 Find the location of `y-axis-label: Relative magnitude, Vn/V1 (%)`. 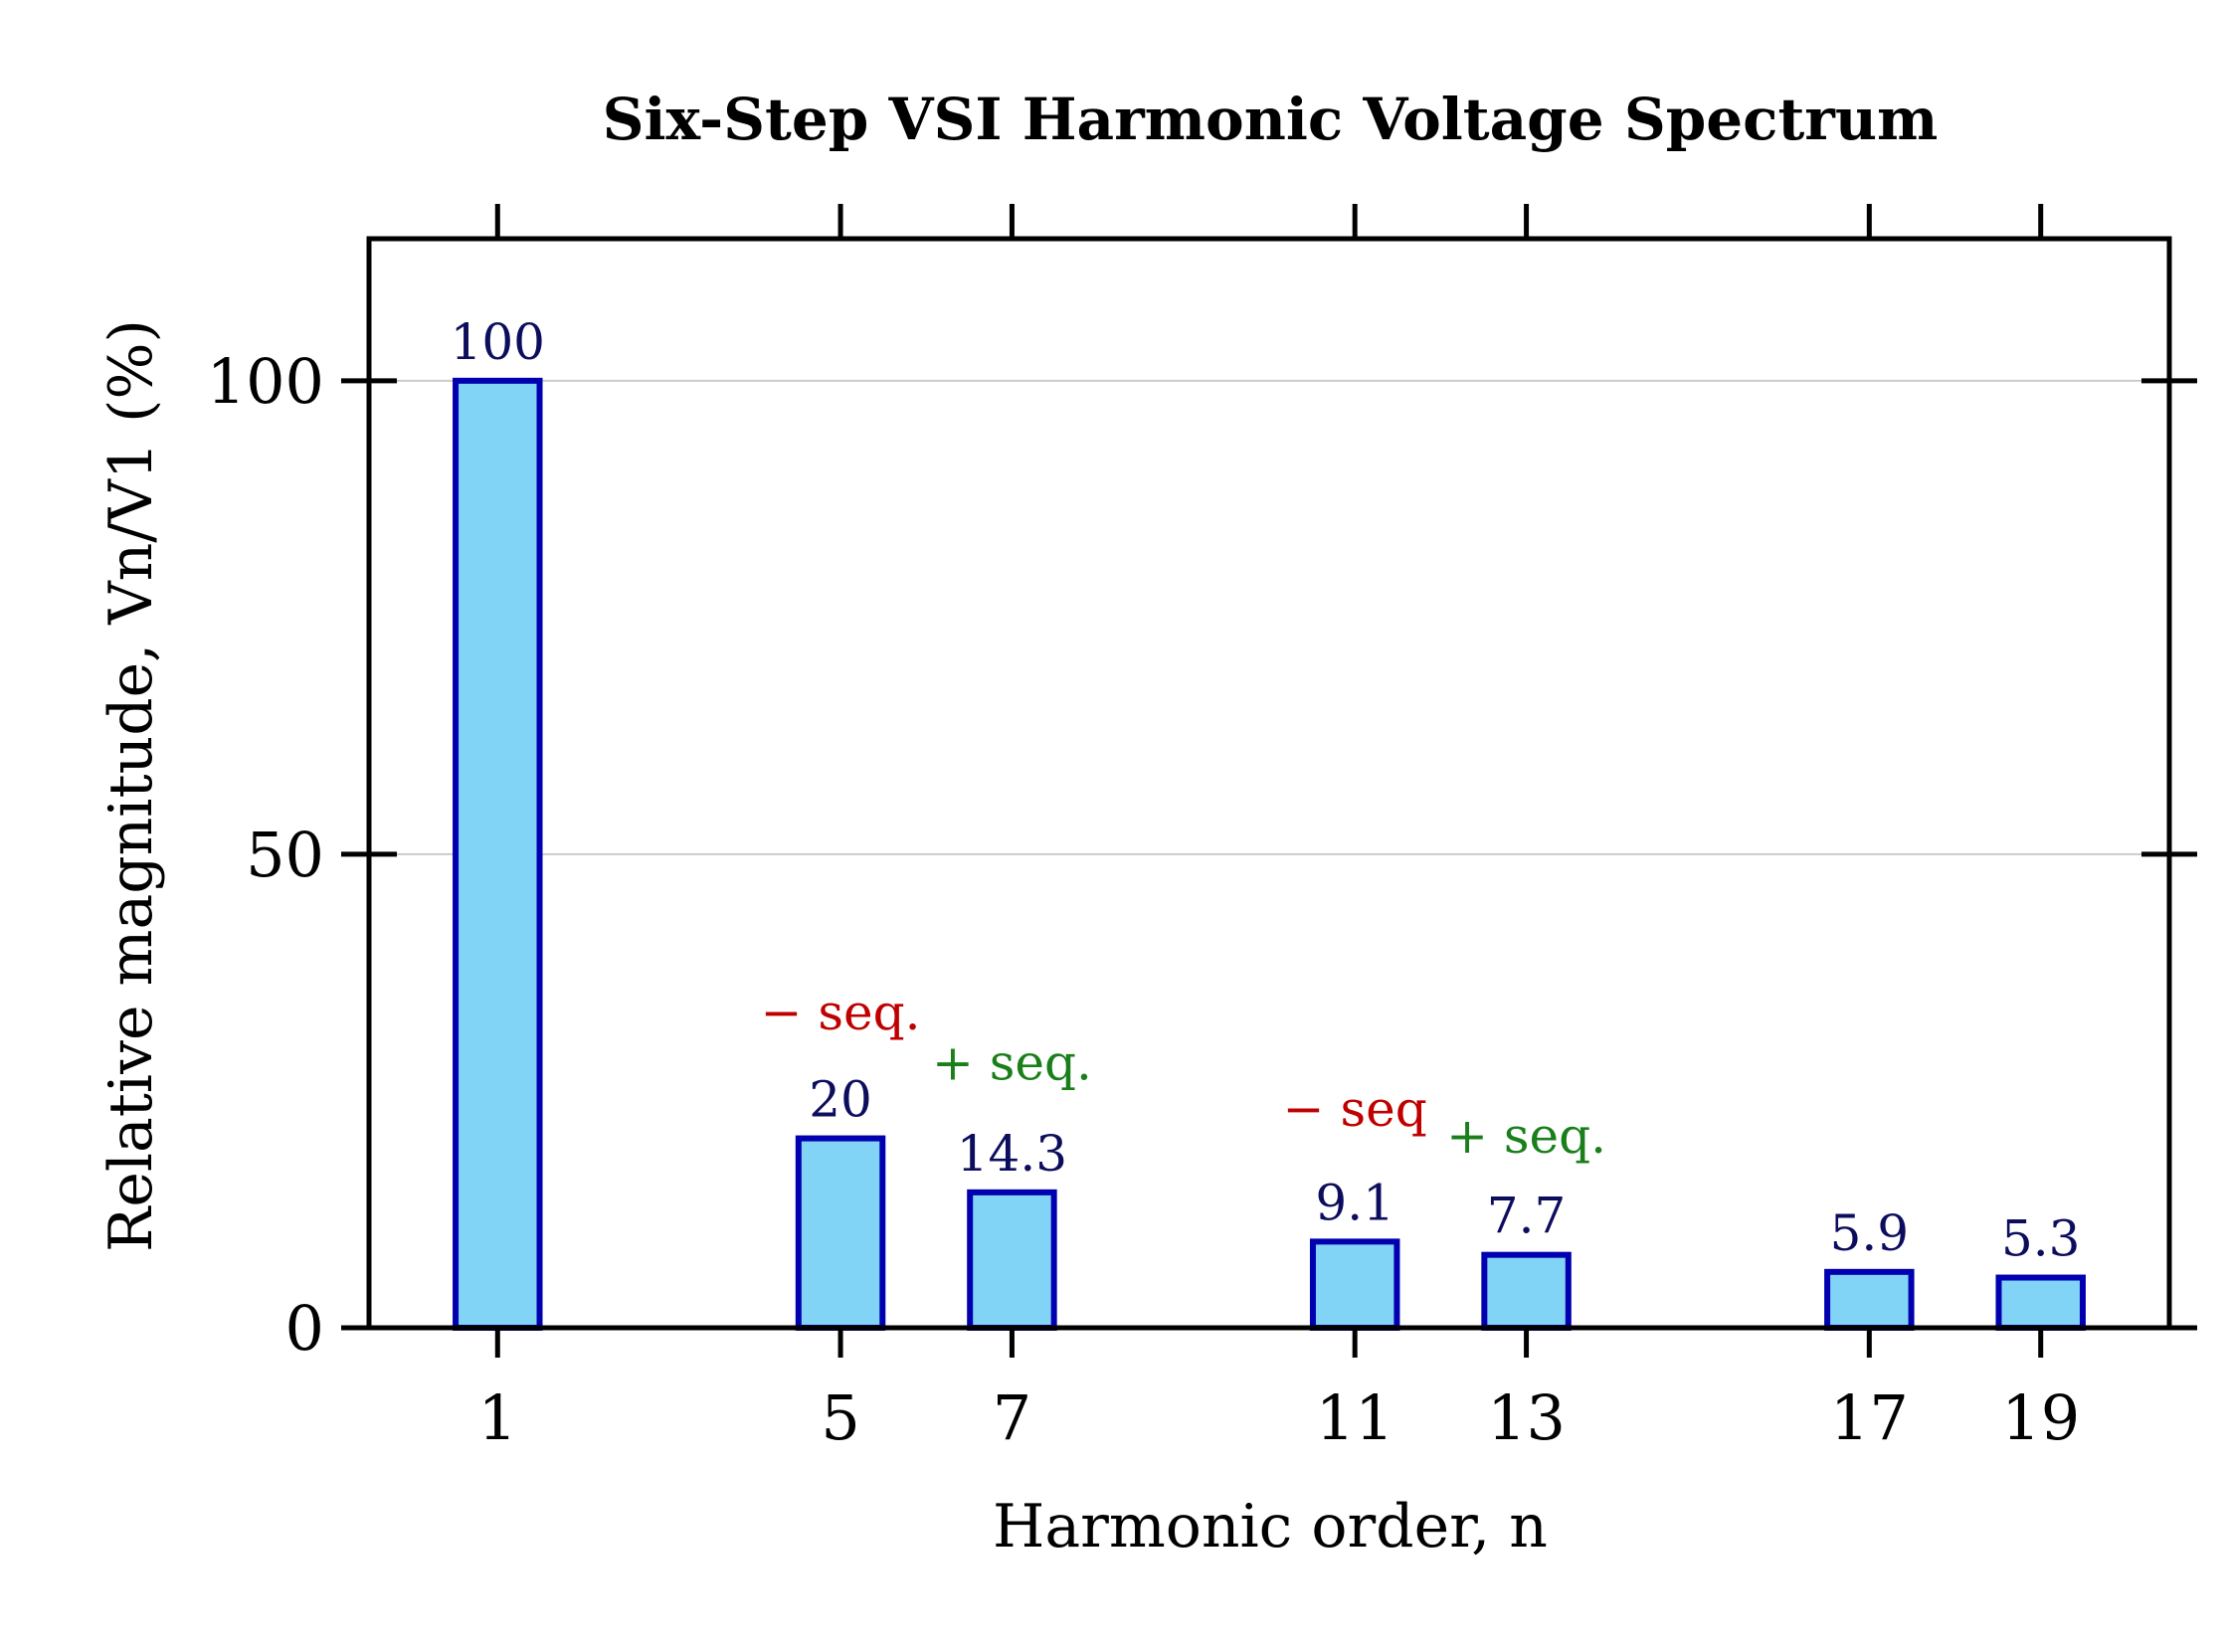

y-axis-label: Relative magnitude, Vn/V1 (%) is located at coordinates (131, 785).